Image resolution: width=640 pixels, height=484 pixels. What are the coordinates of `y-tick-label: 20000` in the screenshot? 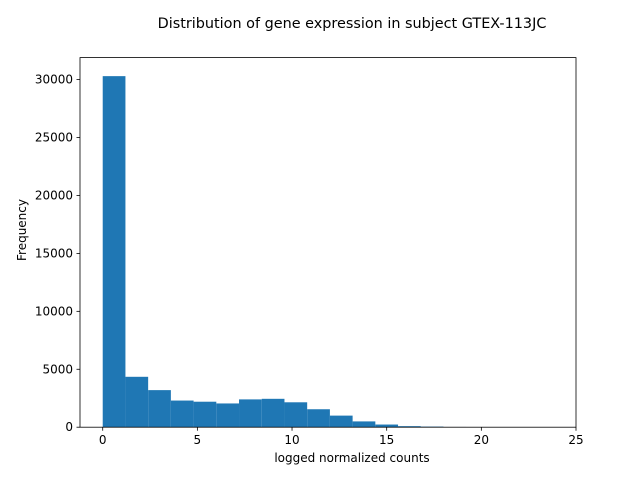 It's located at (54, 195).